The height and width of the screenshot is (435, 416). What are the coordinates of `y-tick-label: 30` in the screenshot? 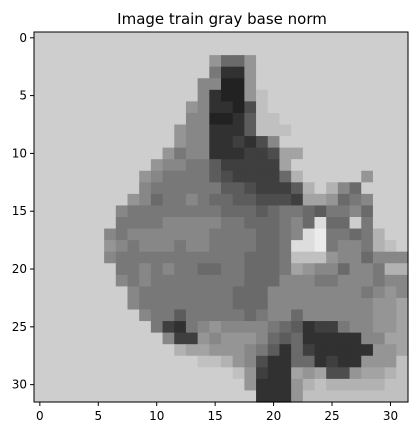 It's located at (19, 385).